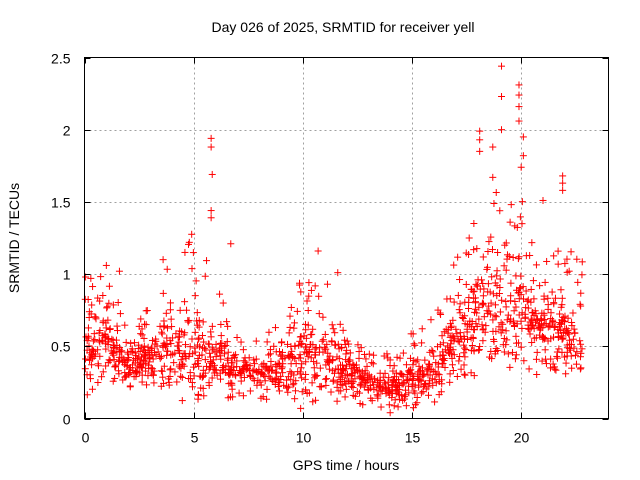  I want to click on y-tick-labels: 0 0.5 1 1.5 2 2.5, so click(61, 239).